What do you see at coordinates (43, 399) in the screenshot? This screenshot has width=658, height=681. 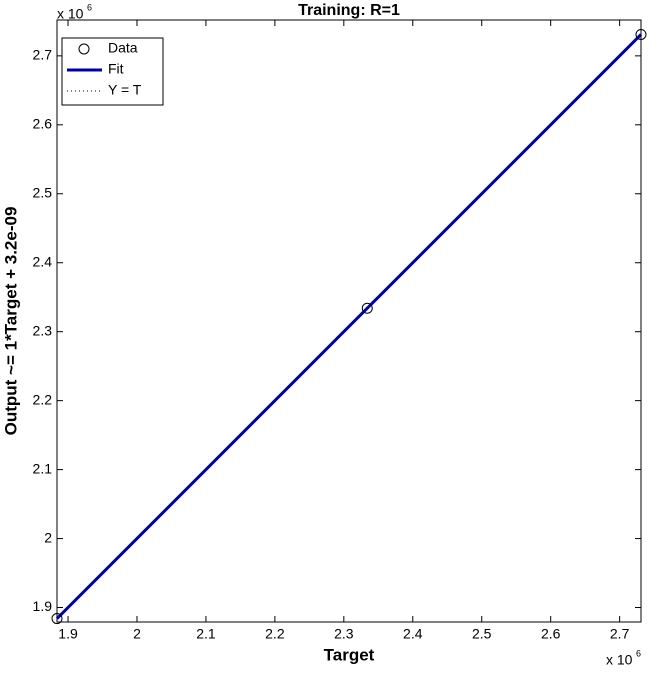 I see `y-tick-label: 2.2` at bounding box center [43, 399].